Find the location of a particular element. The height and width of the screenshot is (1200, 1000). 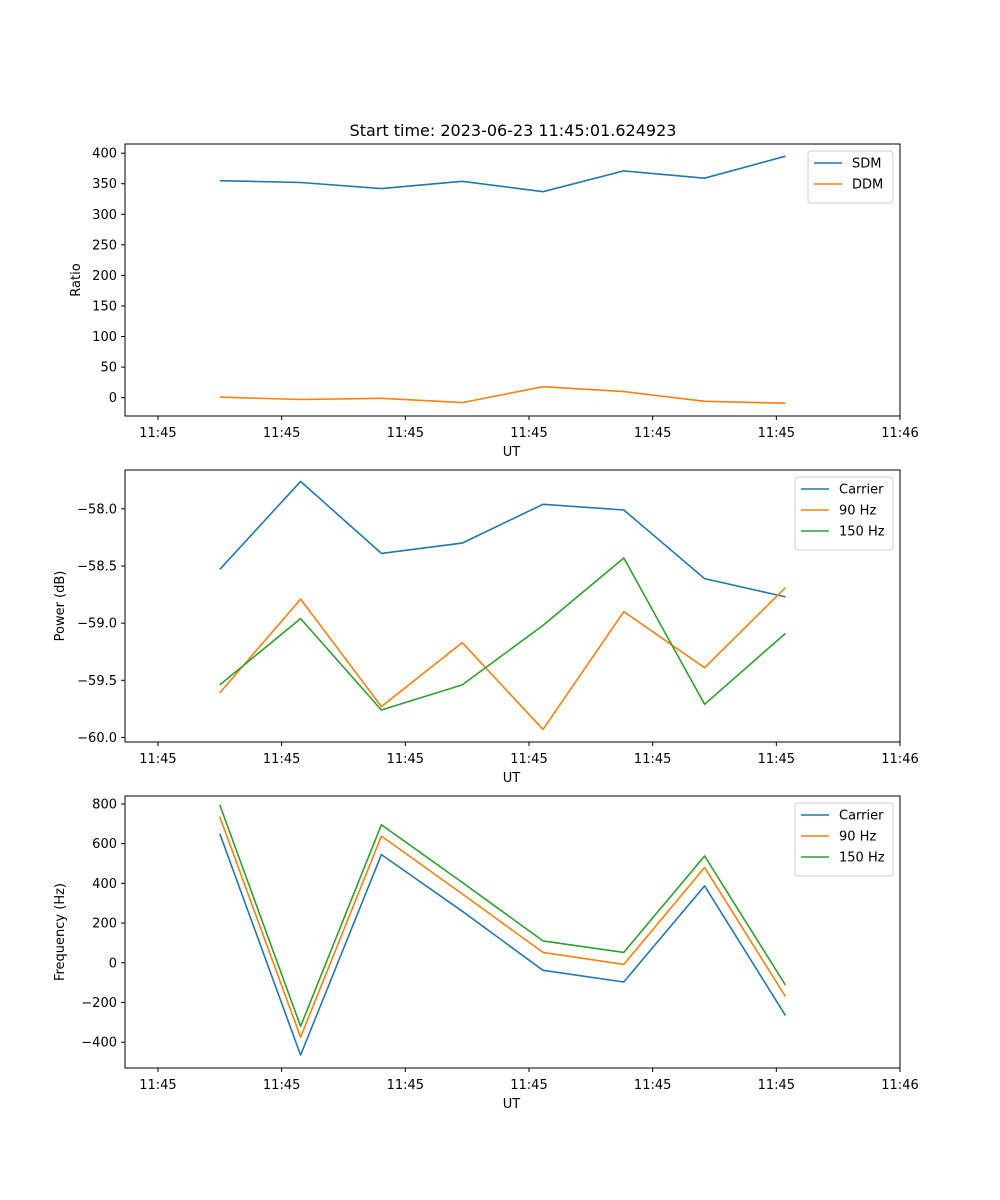

y-tick-label: −60.0 is located at coordinates (97, 738).